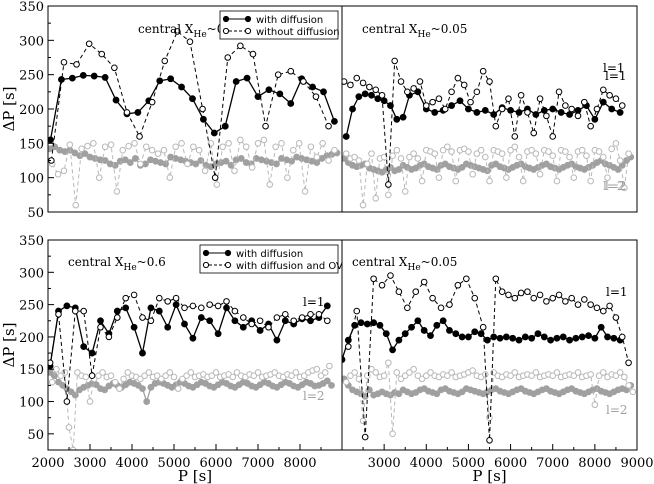 The height and width of the screenshot is (484, 654). What do you see at coordinates (636, 463) in the screenshot?
I see `x-tick-label: 9000` at bounding box center [636, 463].